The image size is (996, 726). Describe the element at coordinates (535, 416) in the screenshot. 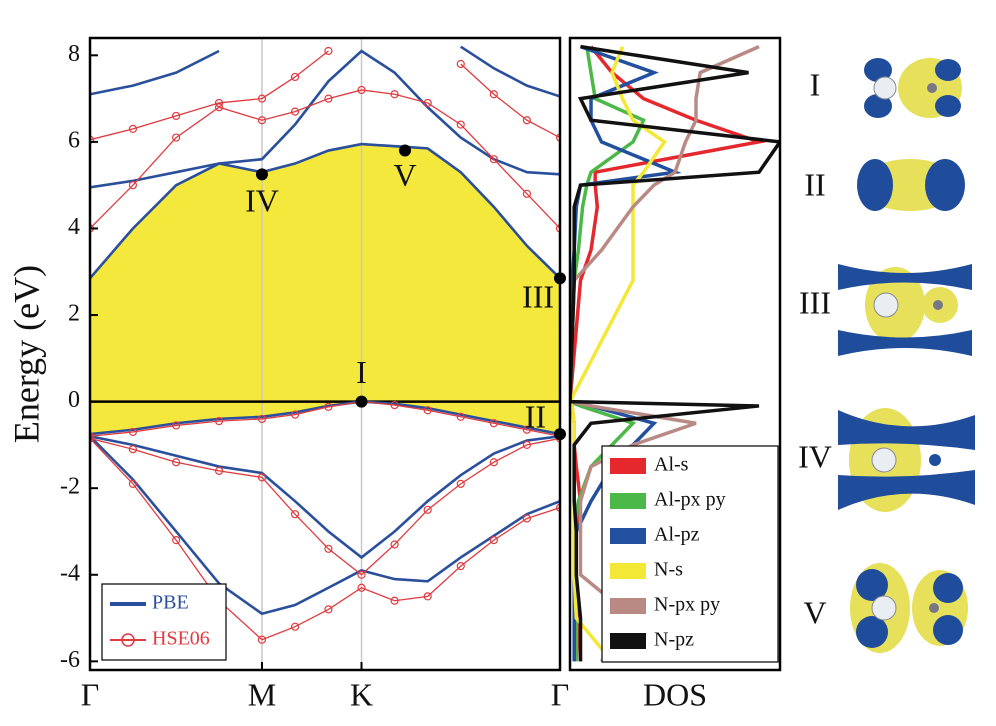

I see `point-label: II` at that location.